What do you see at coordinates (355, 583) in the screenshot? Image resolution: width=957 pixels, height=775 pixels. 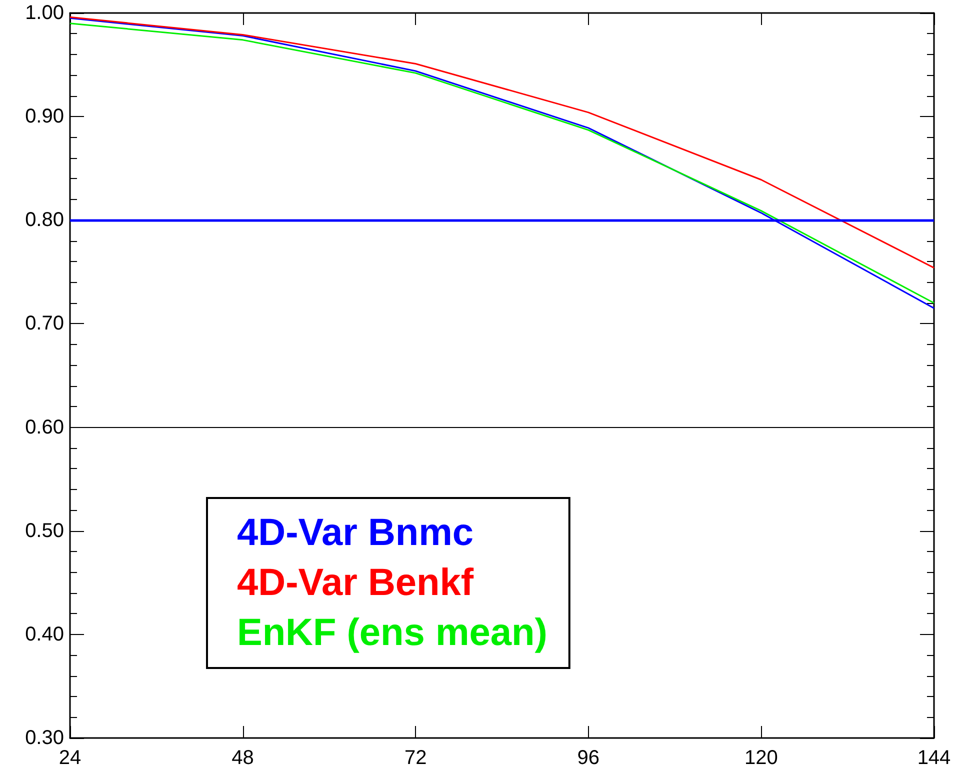 I see `text: 4D-Var Benkf` at bounding box center [355, 583].